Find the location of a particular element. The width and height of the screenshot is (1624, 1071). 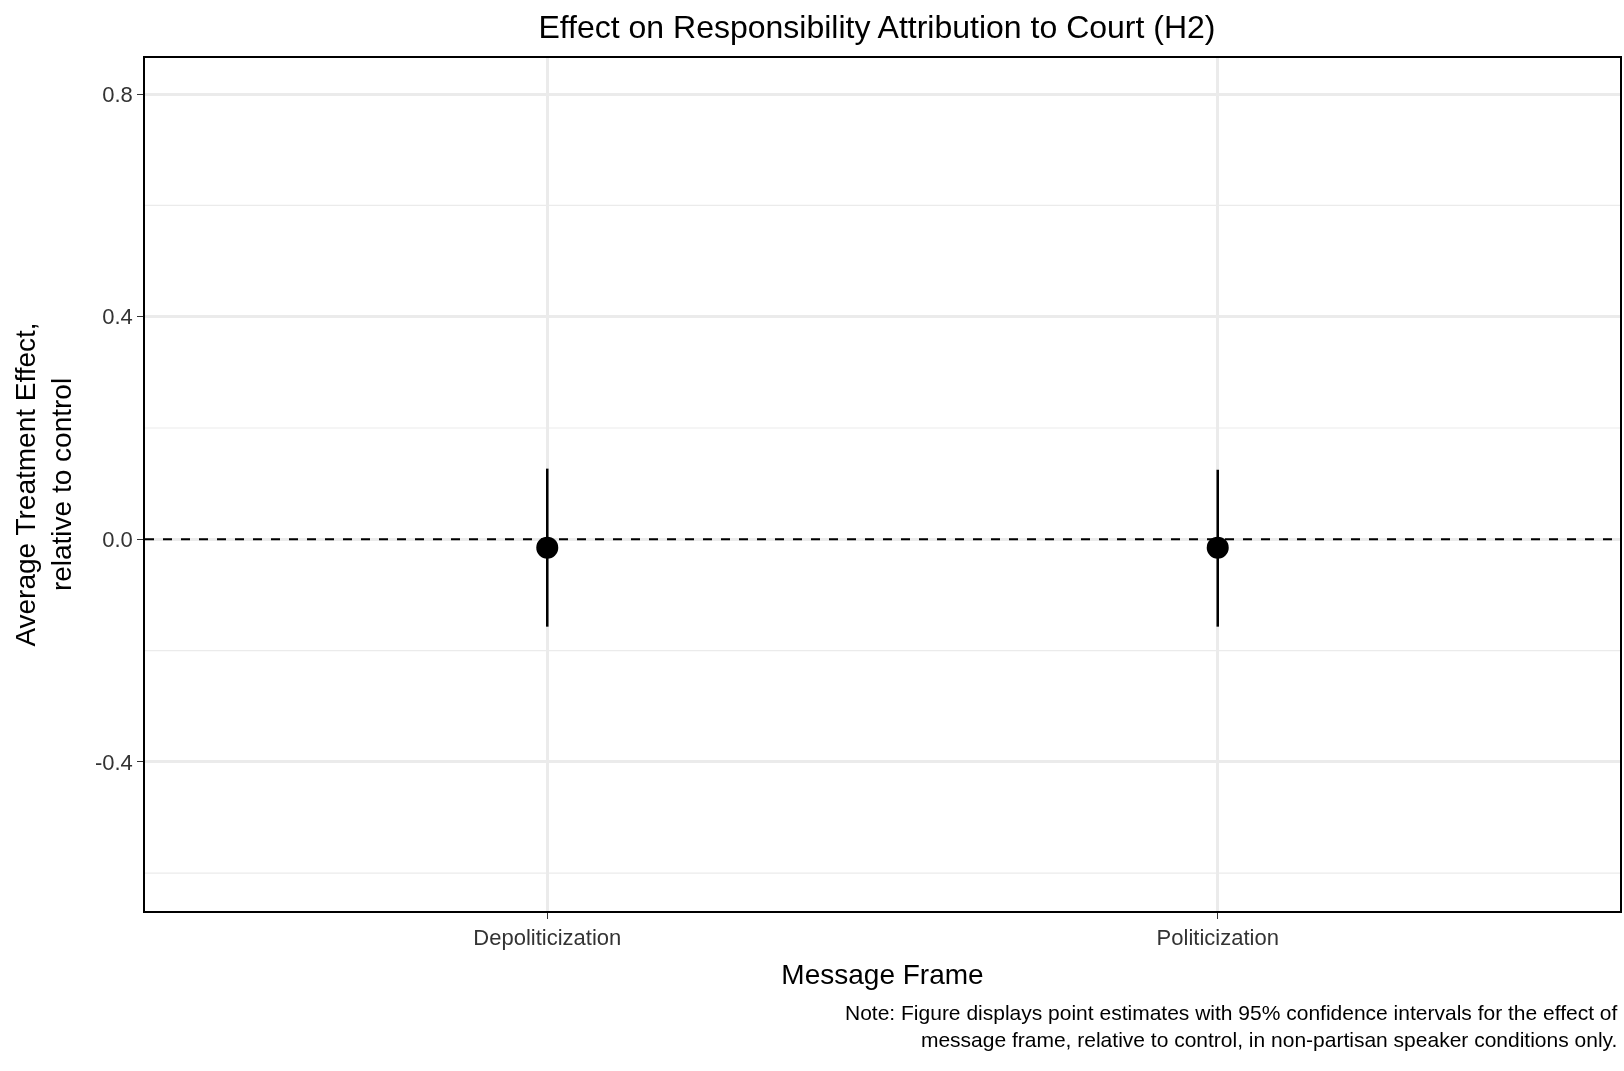

x-axis-title: Message Frame is located at coordinates (882, 974).